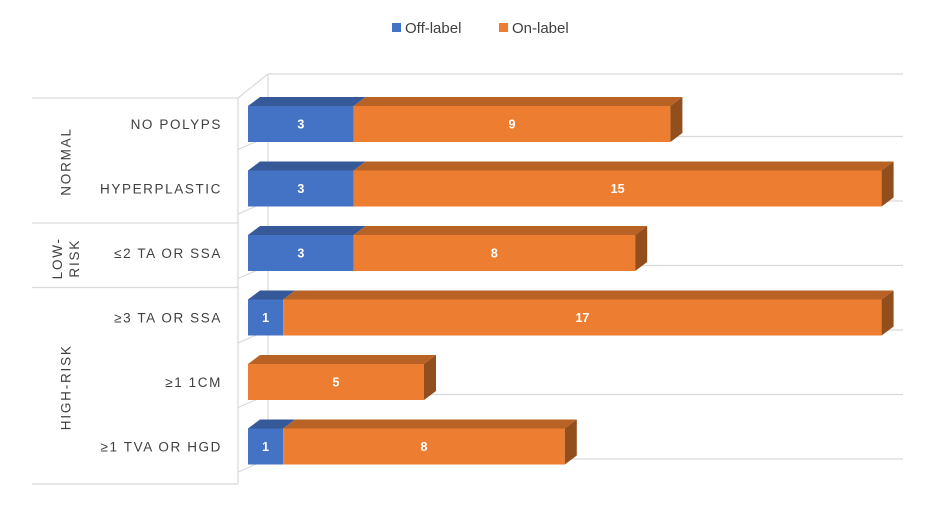 The image size is (927, 511). I want to click on category-label: ≤2 TA OR SSA, so click(168, 253).